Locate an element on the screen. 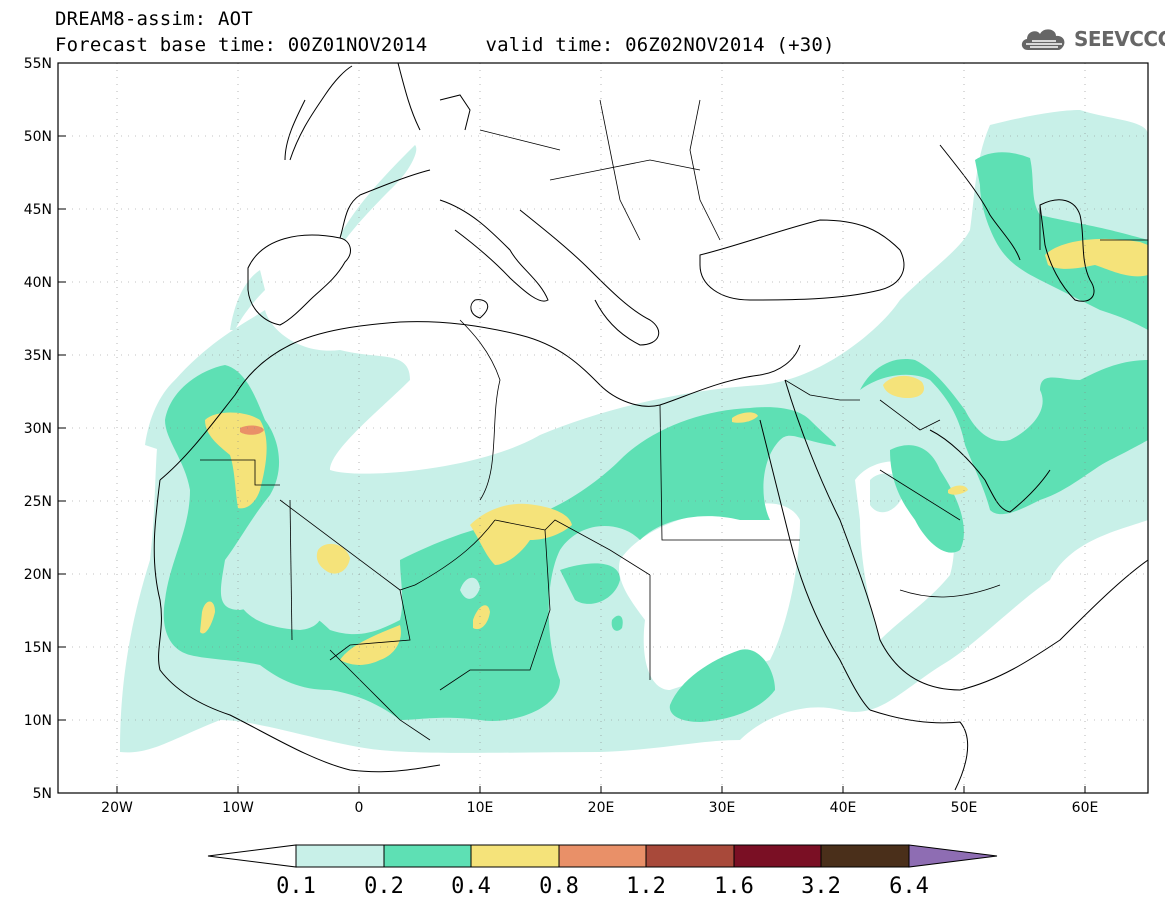  longitude-labels: 20W 10W 0 10E 20E 30E 40E 50E 60E is located at coordinates (599, 808).